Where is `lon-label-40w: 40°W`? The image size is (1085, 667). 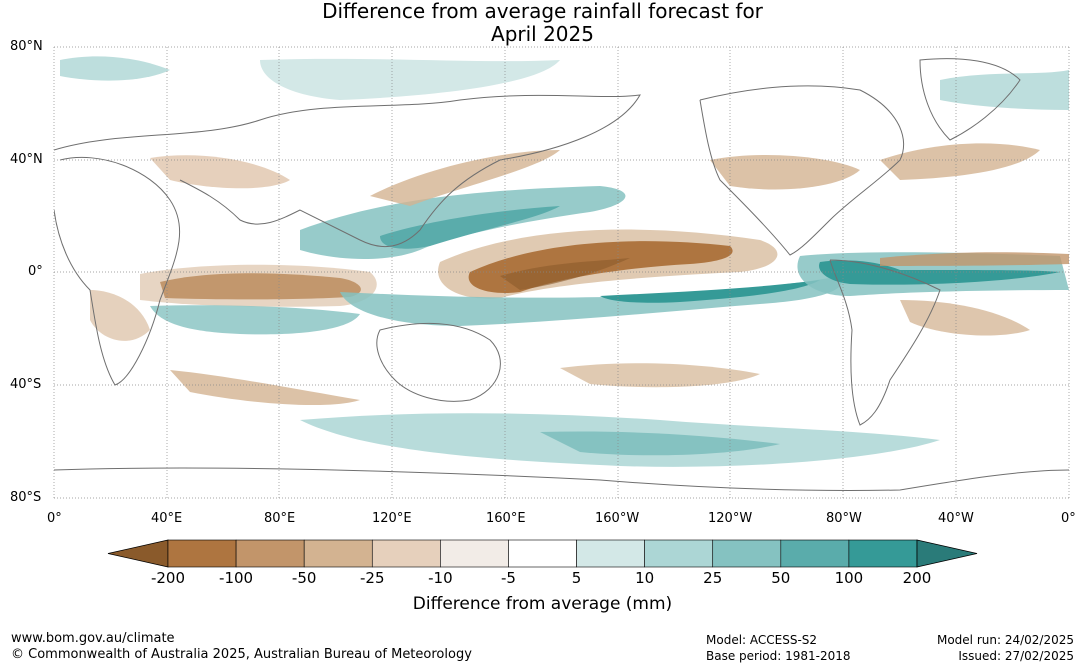 lon-label-40w: 40°W is located at coordinates (956, 518).